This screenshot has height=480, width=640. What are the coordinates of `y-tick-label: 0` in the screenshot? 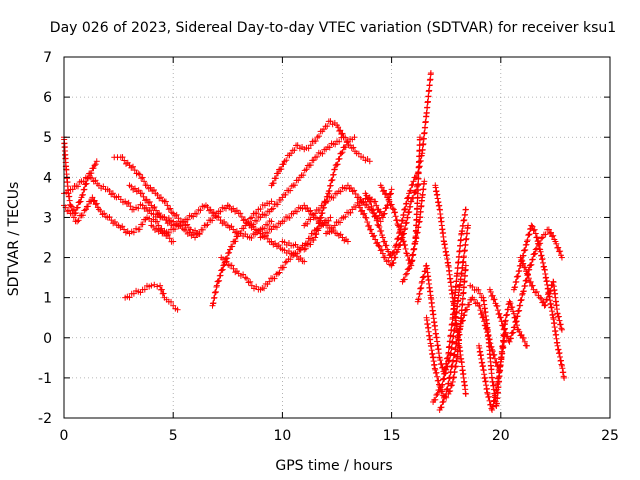 It's located at (47, 339).